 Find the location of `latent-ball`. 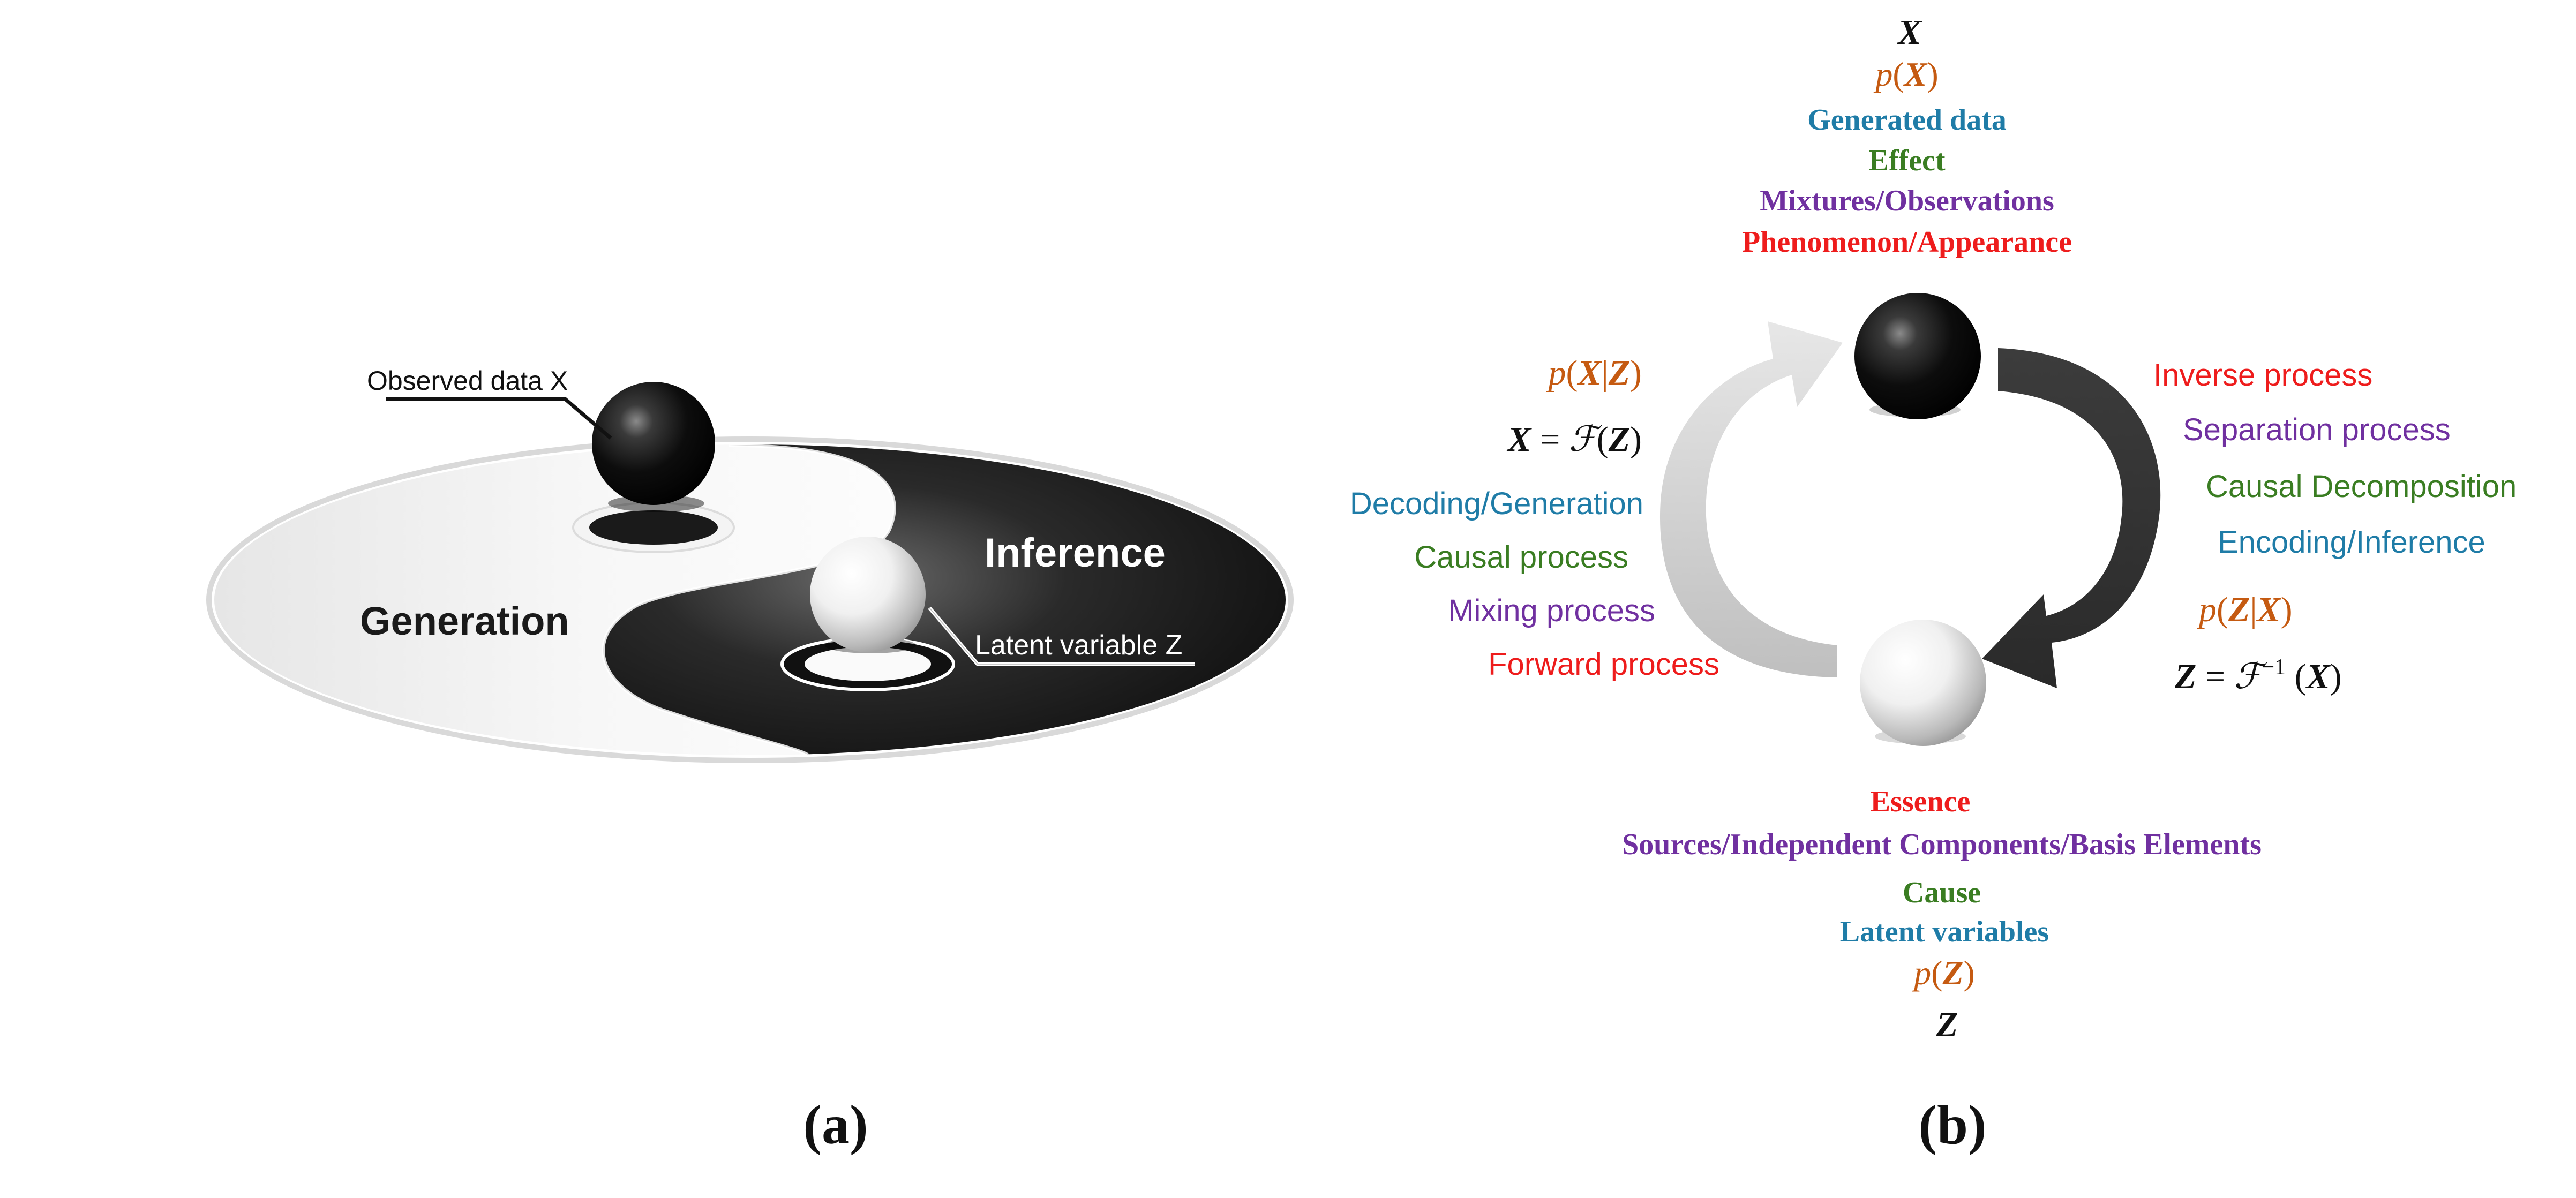

latent-ball is located at coordinates (868, 595).